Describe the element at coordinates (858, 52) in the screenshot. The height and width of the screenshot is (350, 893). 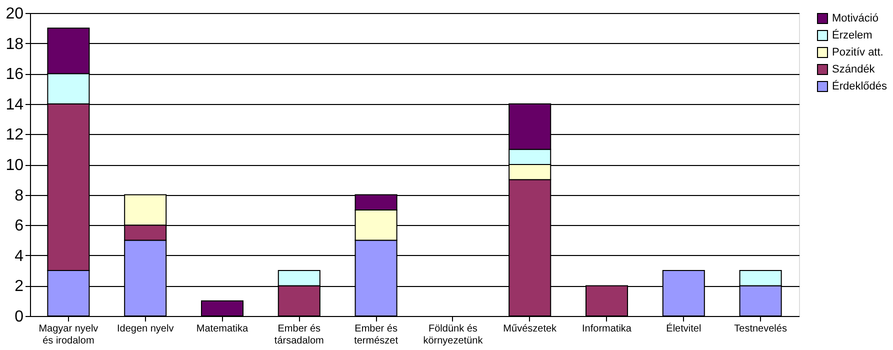
I see `legend-label: Pozitív att.` at that location.